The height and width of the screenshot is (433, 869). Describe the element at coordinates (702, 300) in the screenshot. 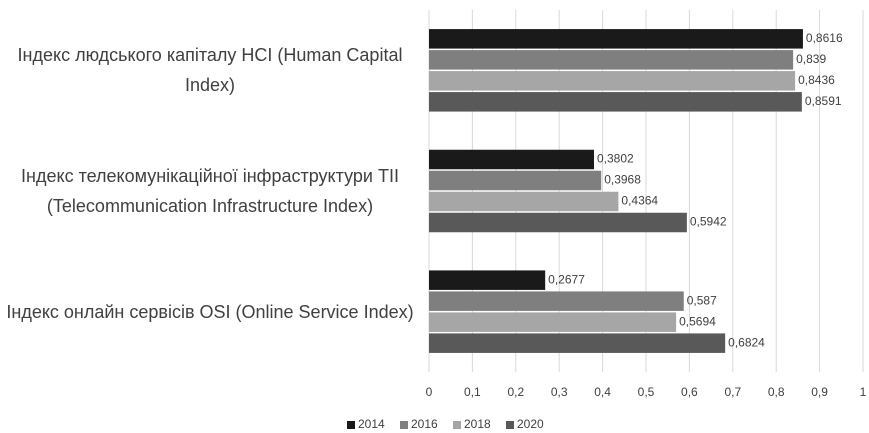

I see `value-label: 0,587` at that location.